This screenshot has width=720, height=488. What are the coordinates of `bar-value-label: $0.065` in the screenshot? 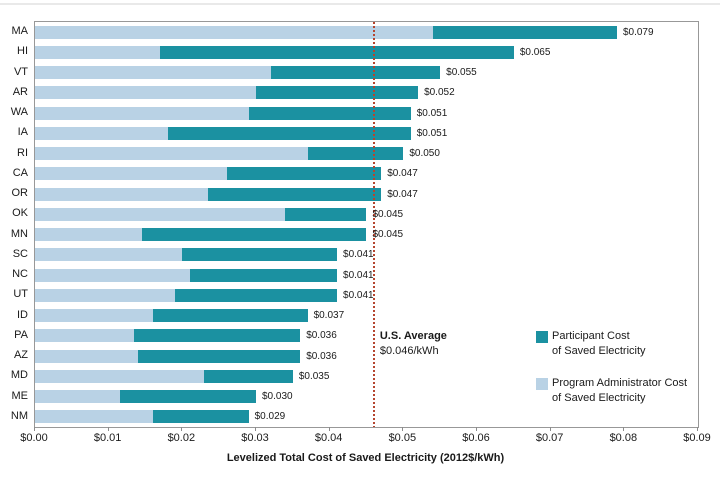 It's located at (535, 52).